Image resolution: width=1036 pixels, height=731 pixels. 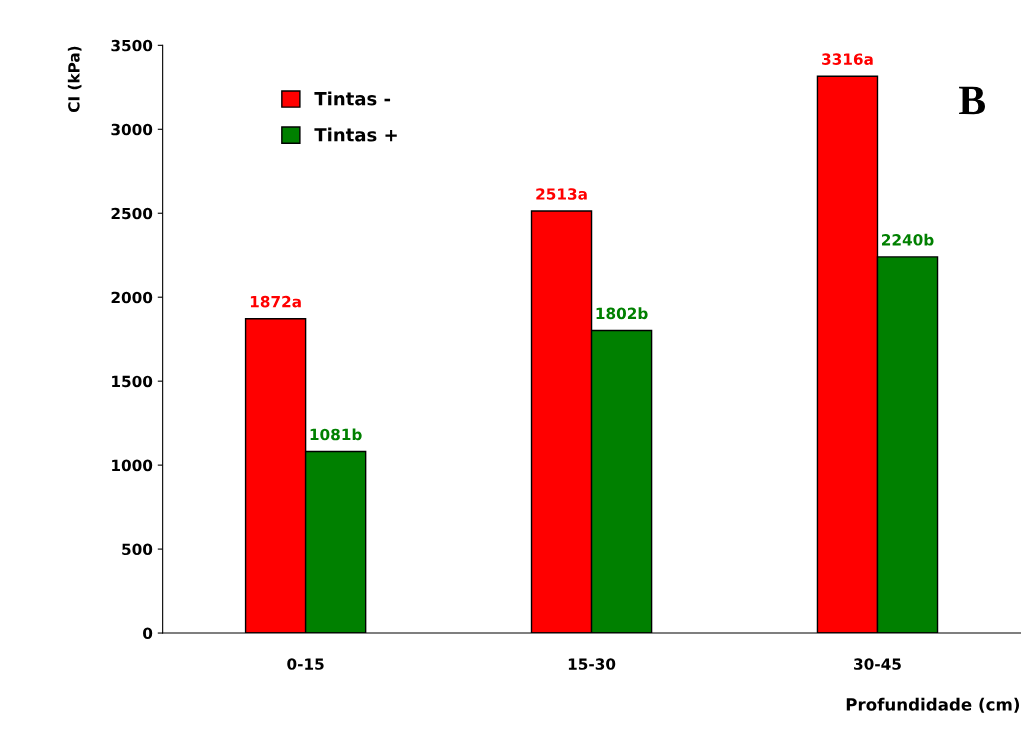 What do you see at coordinates (132, 213) in the screenshot?
I see `y-tick-label: 2500` at bounding box center [132, 213].